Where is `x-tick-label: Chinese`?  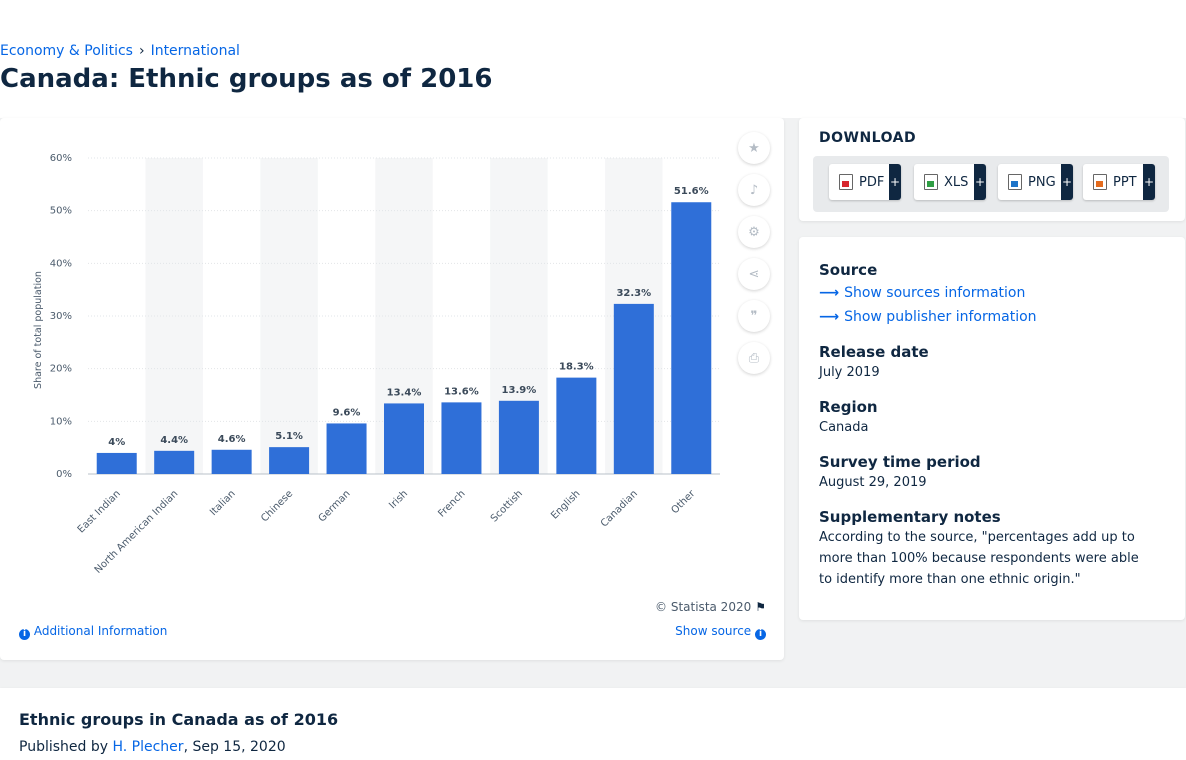
x-tick-label: Chinese is located at coordinates (277, 506).